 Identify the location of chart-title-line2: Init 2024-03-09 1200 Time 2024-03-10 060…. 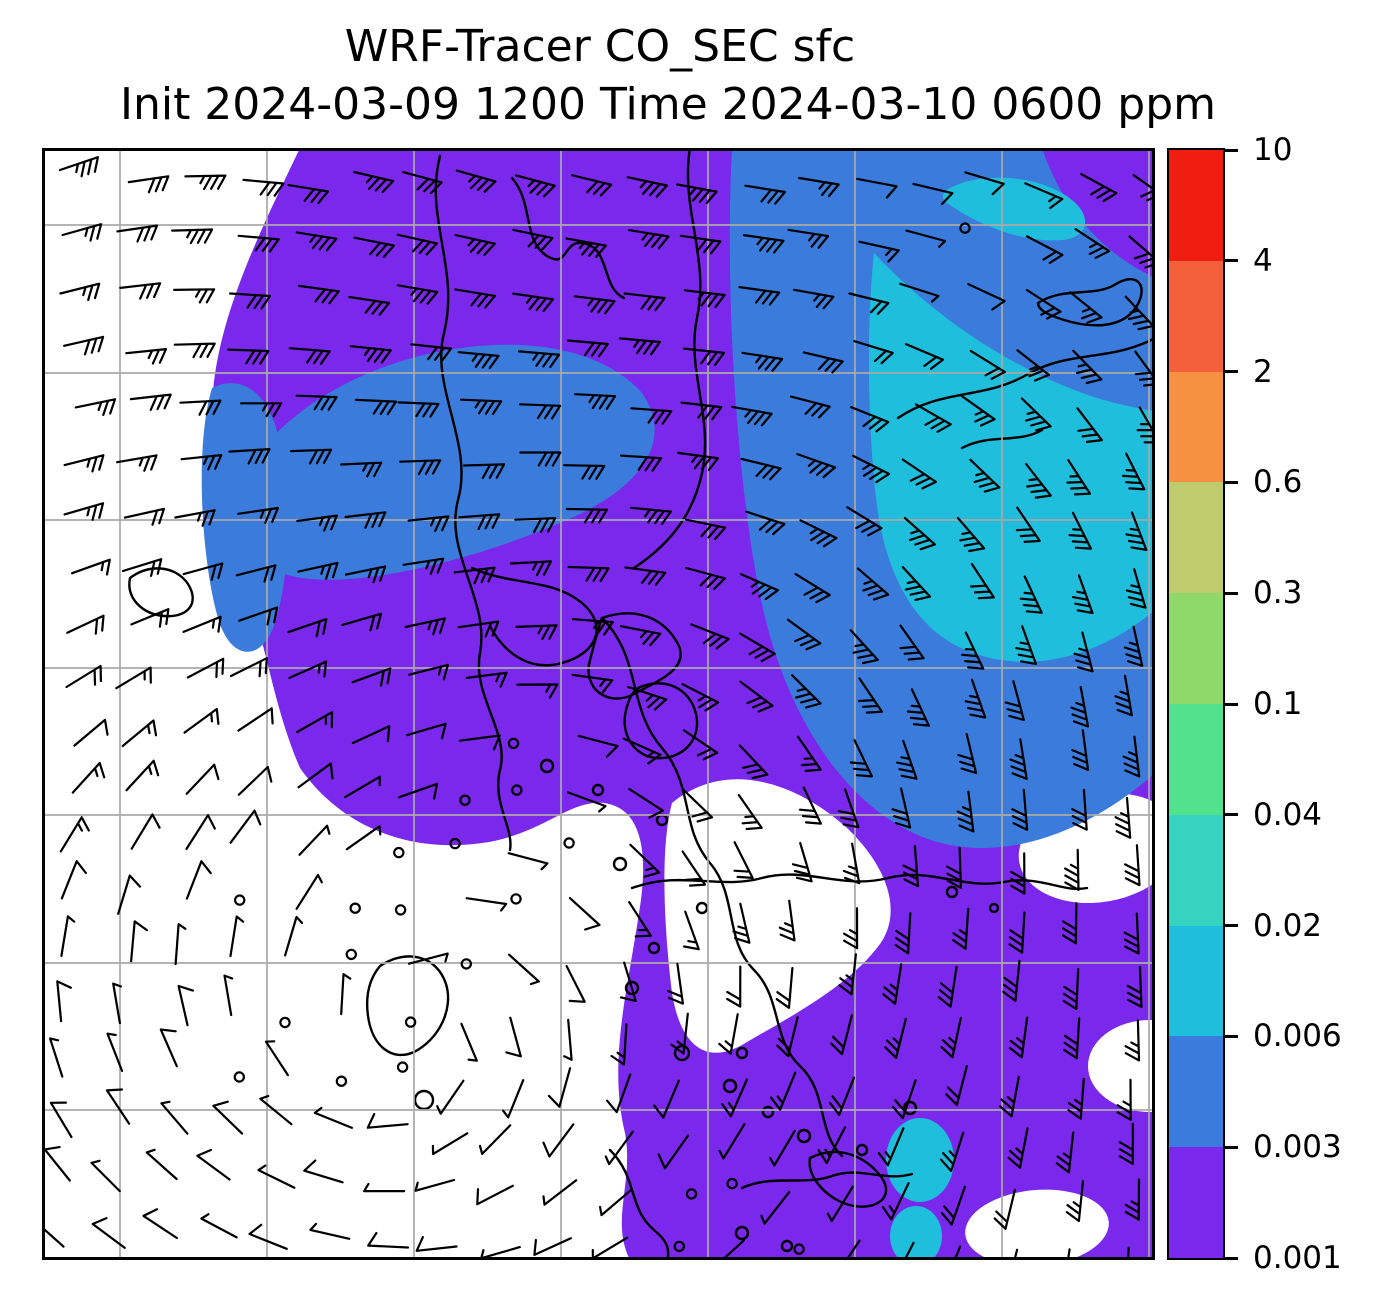
(668, 104).